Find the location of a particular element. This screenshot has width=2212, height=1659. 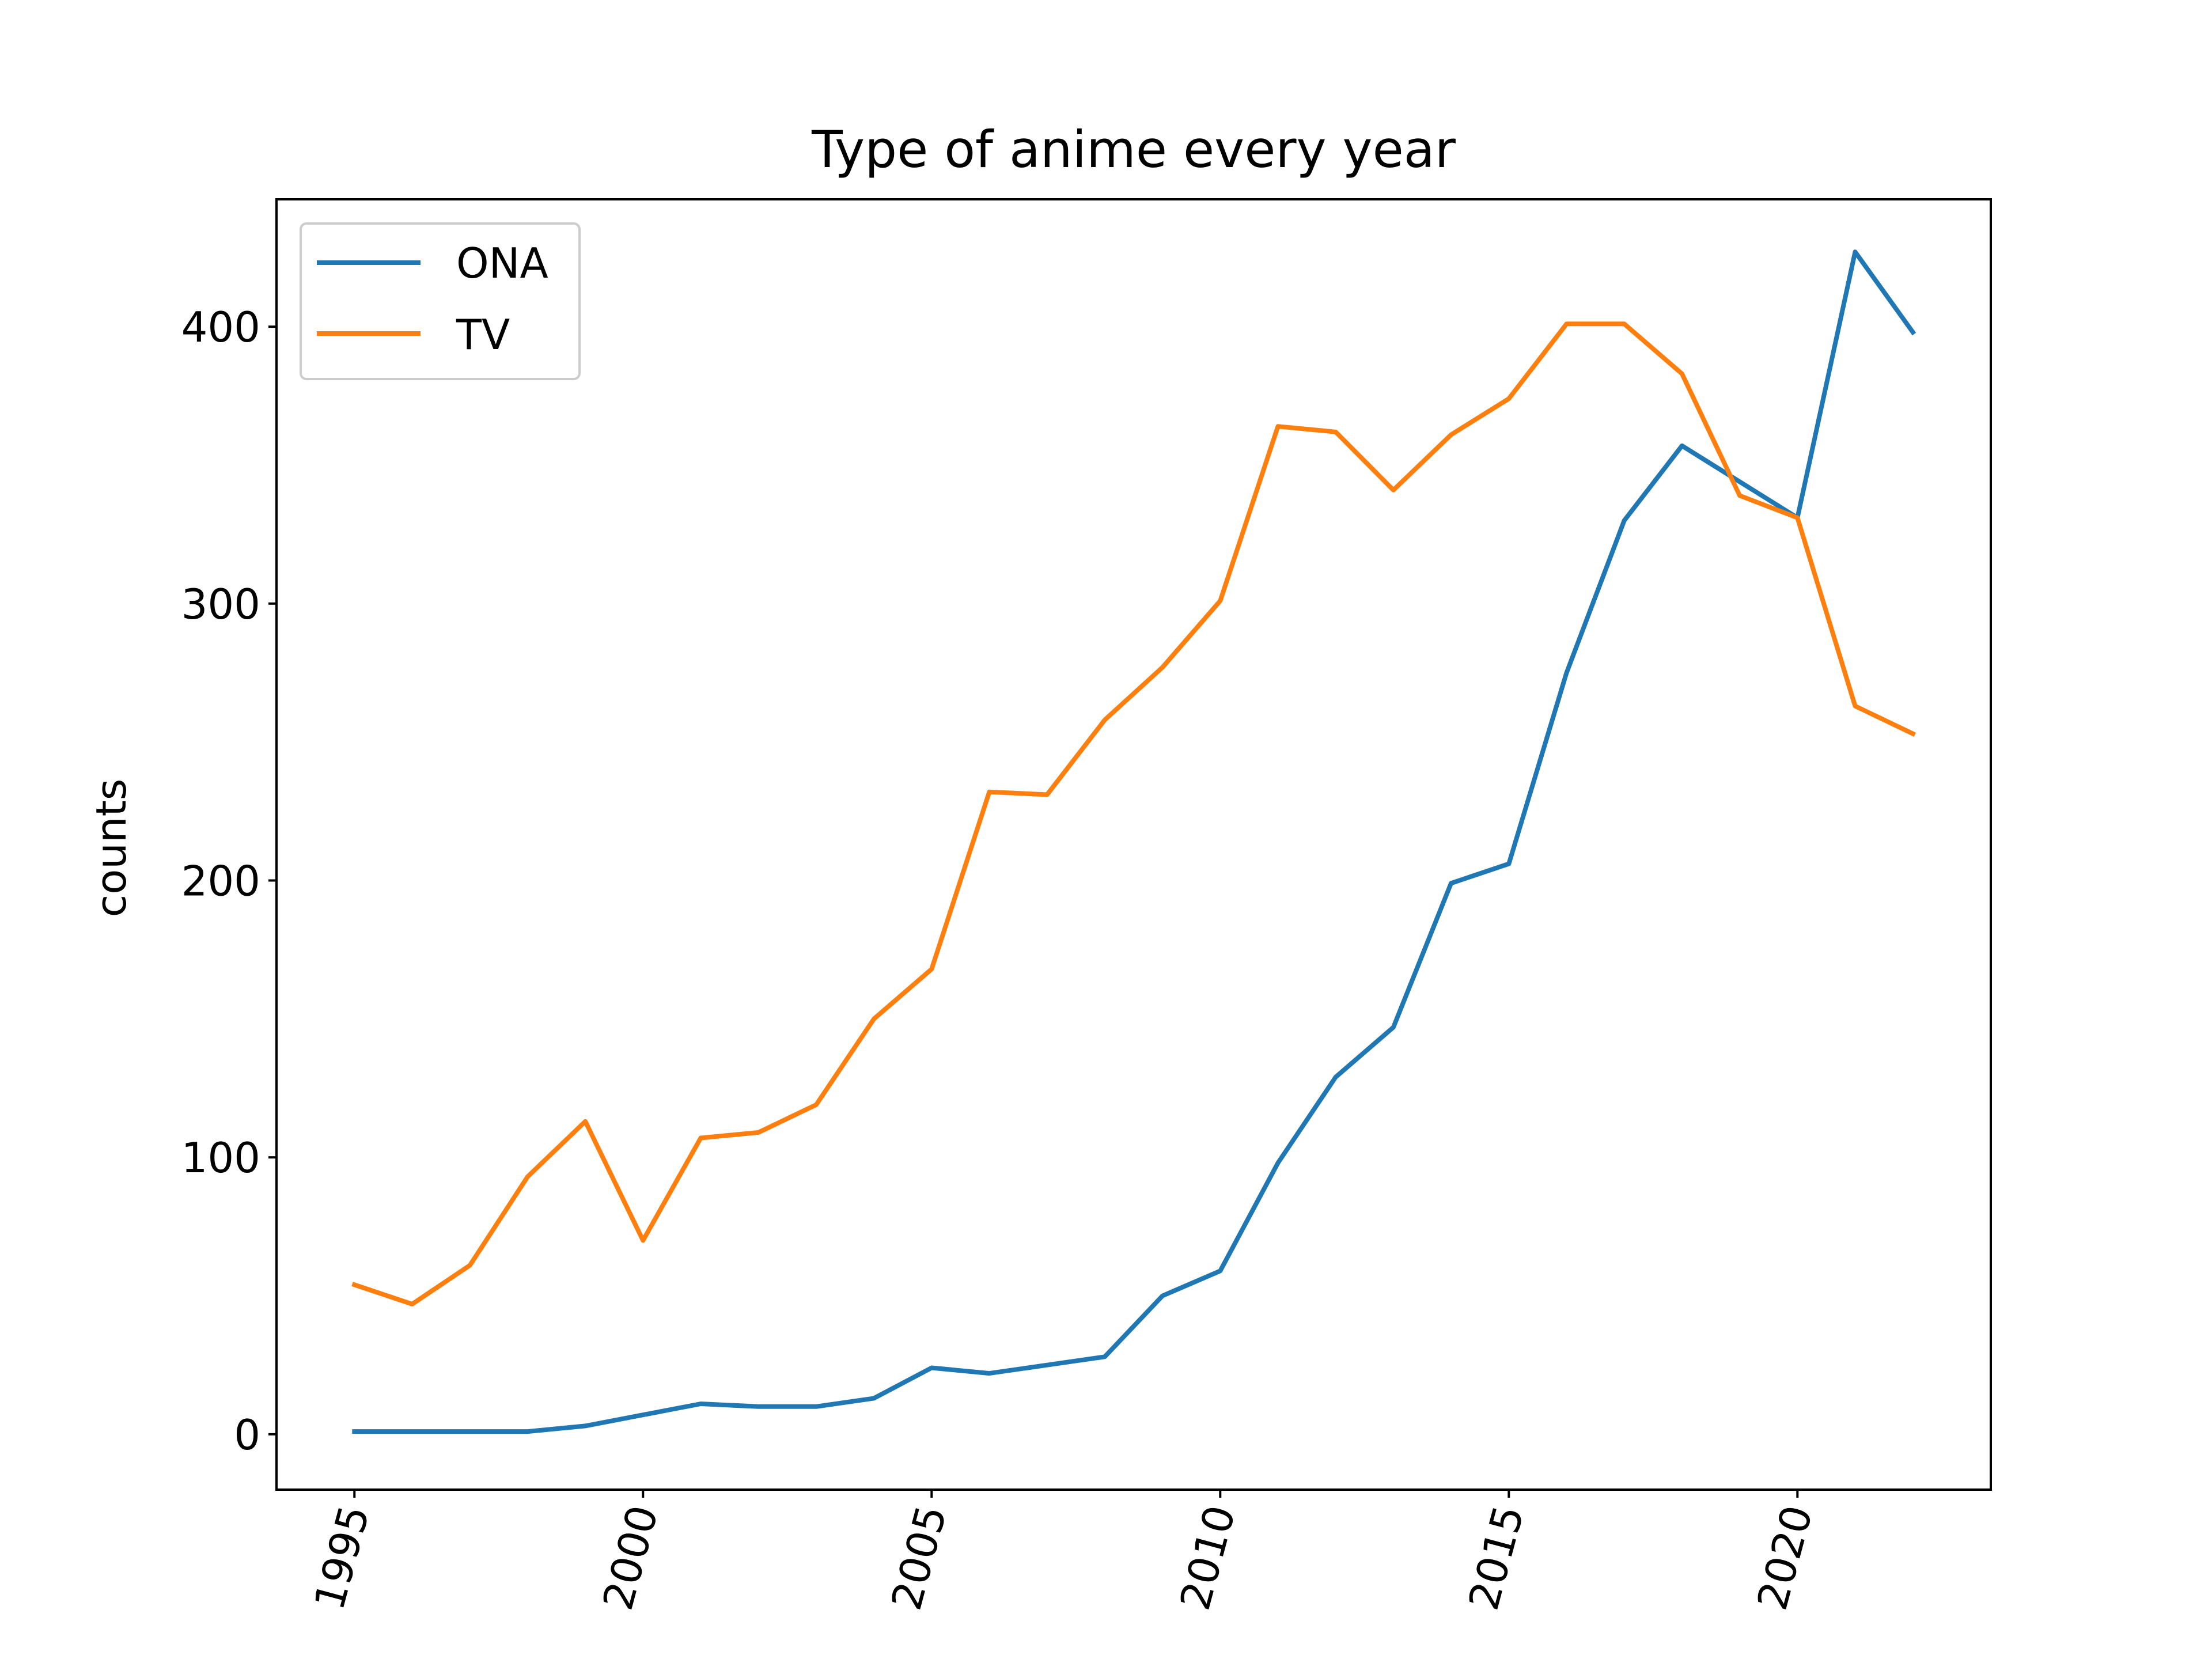

legend-label-tv: TV is located at coordinates (483, 334).